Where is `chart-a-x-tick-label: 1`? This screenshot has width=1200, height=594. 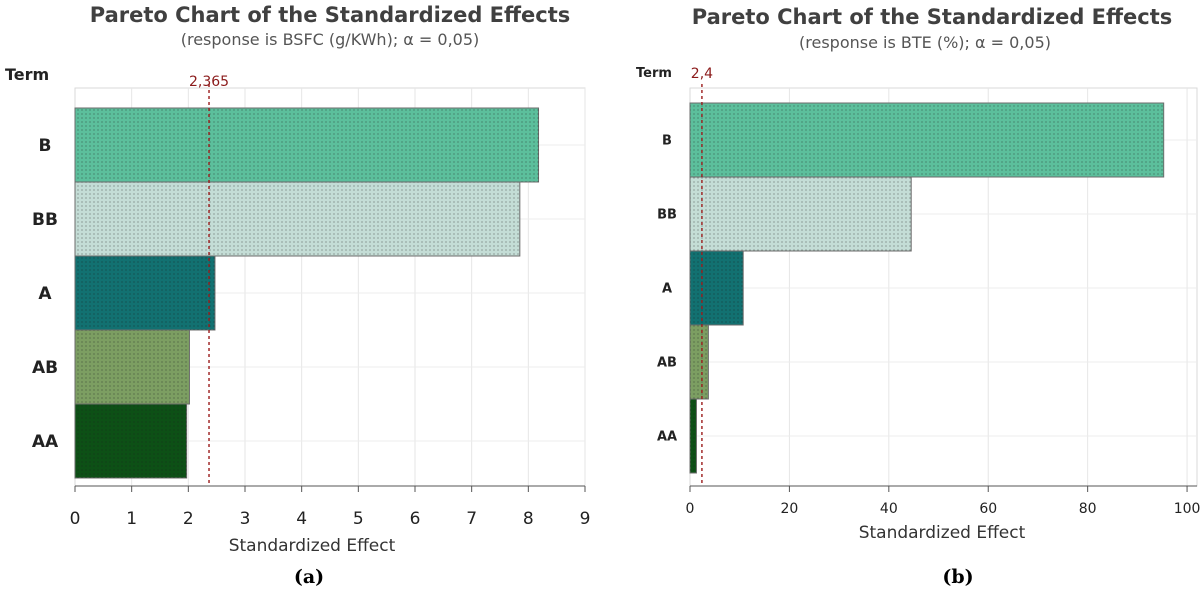
chart-a-x-tick-label: 1 is located at coordinates (131, 519).